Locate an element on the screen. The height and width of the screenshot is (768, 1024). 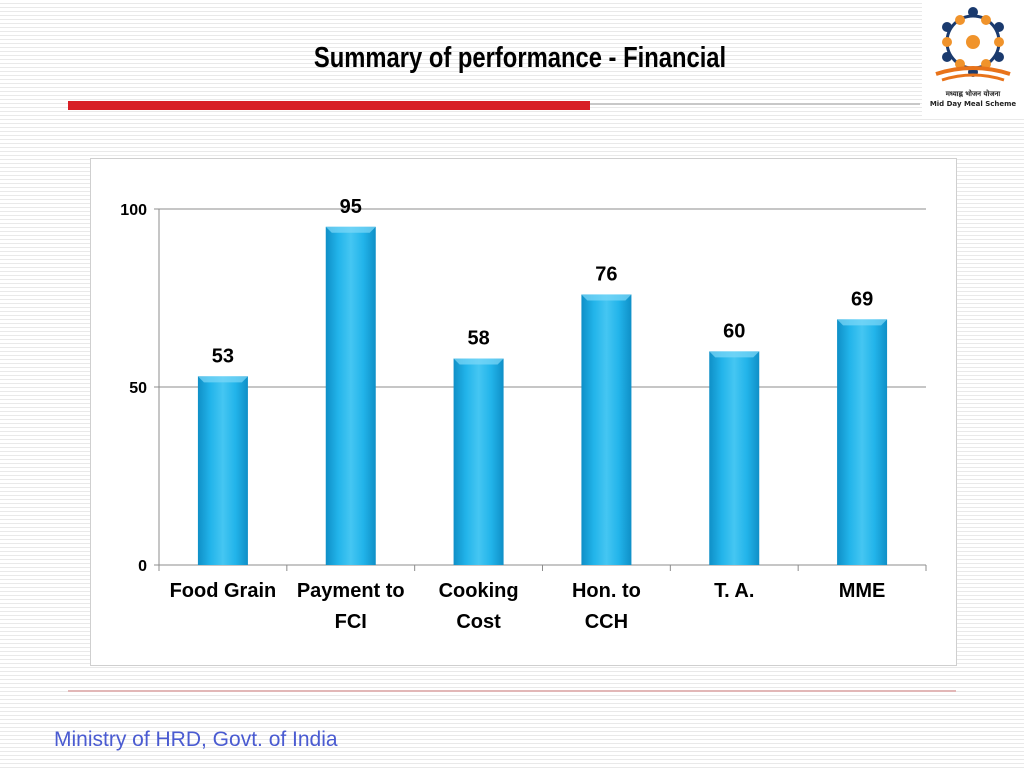
y-tick-label: 50 is located at coordinates (138, 388).